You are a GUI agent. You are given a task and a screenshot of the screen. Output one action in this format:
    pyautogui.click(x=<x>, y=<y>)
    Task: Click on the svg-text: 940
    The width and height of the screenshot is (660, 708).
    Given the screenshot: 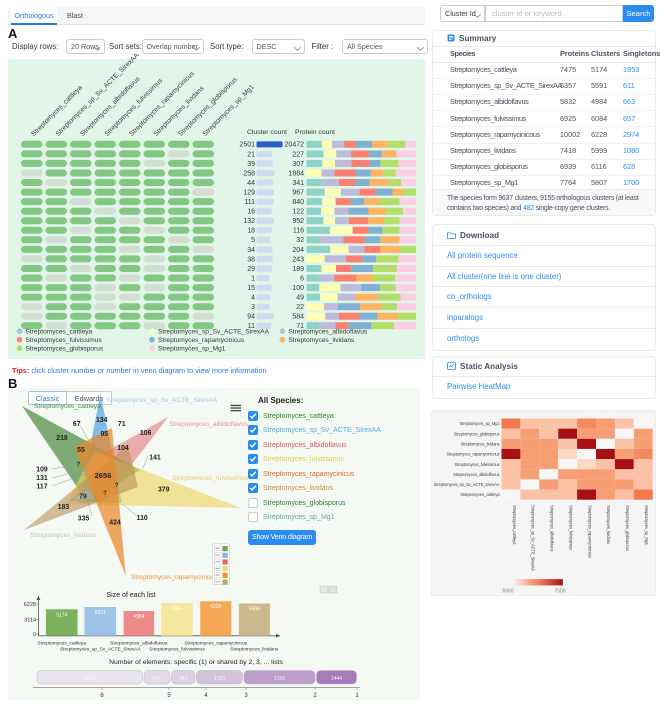 What is the action you would take?
    pyautogui.click(x=183, y=679)
    